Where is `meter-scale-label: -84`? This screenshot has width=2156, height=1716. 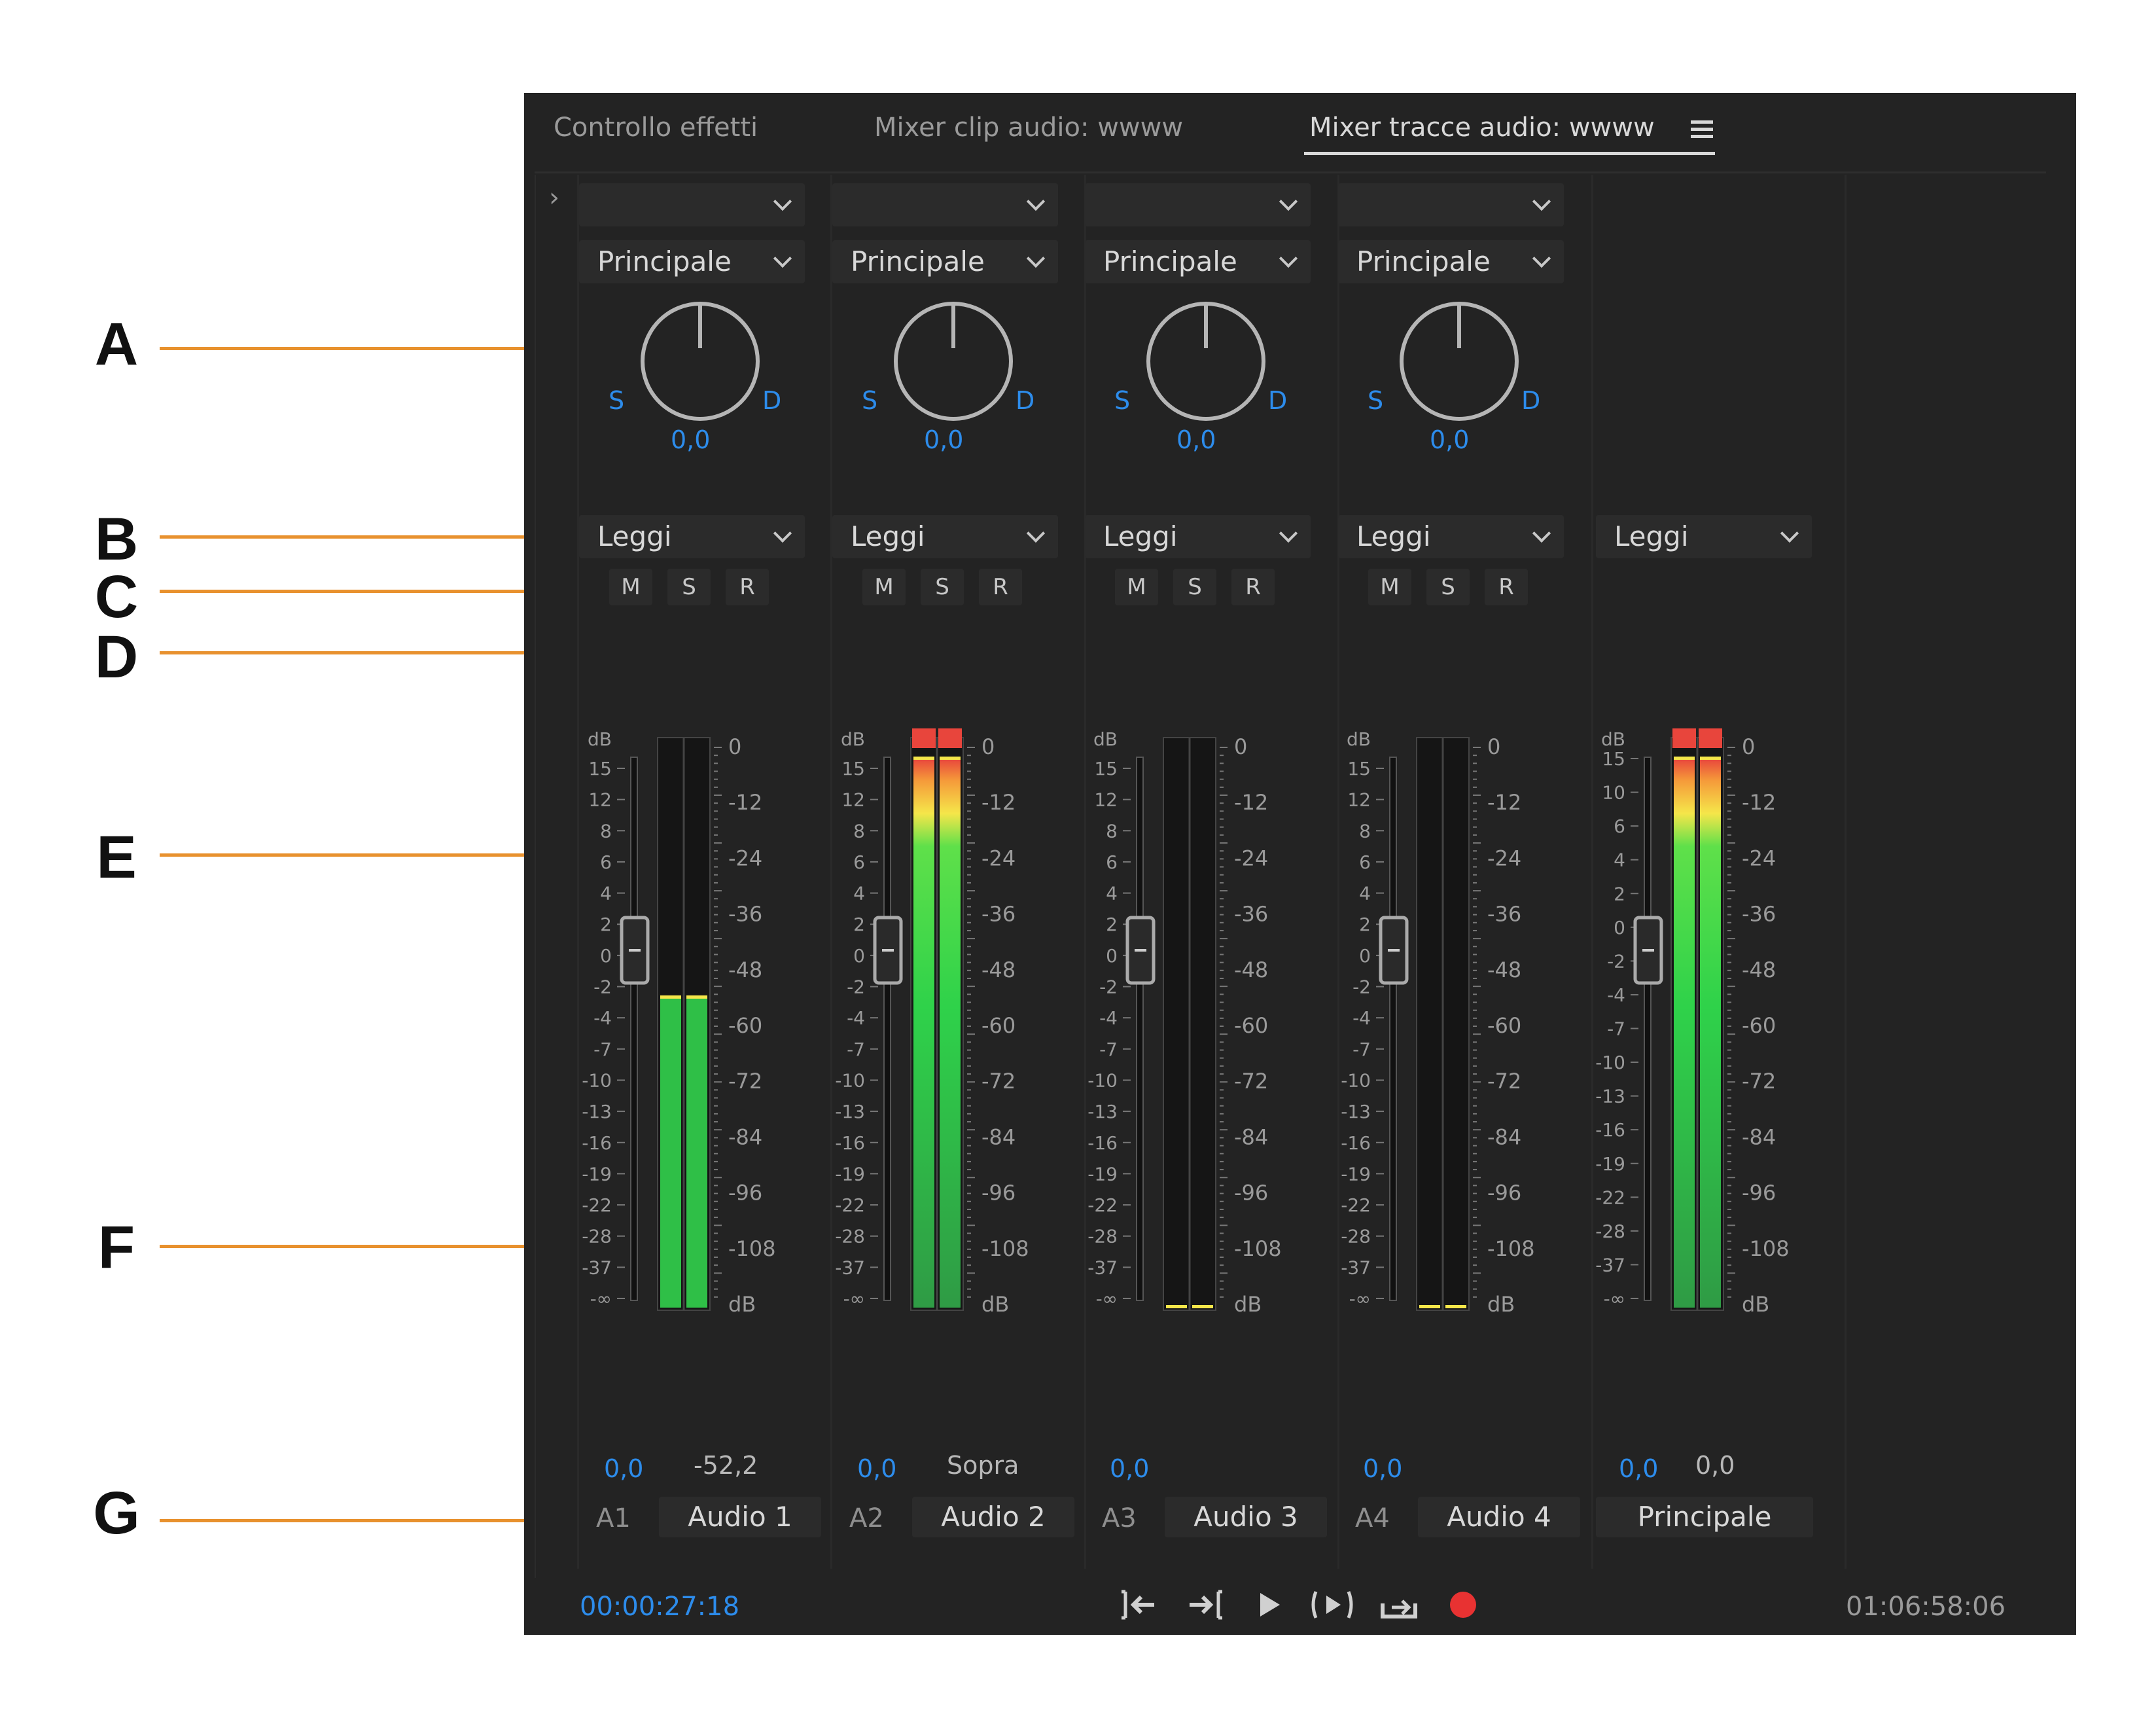
meter-scale-label: -84 is located at coordinates (1251, 1136).